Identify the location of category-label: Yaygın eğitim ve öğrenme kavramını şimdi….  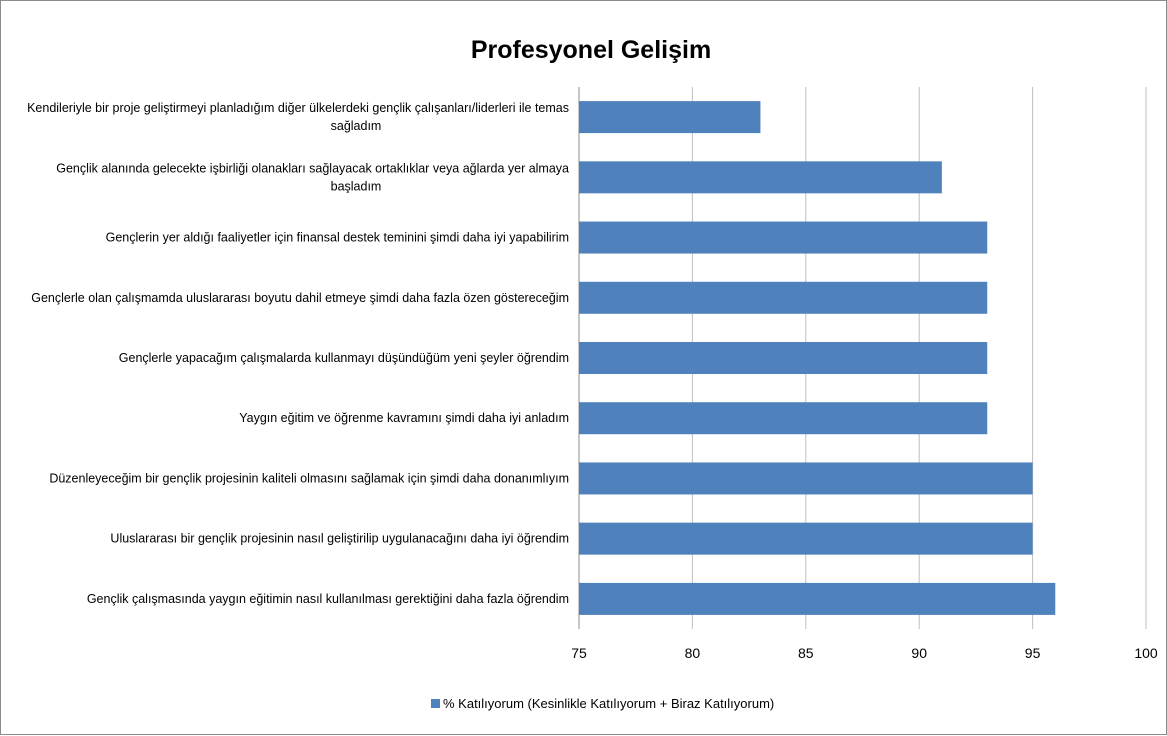
(404, 418).